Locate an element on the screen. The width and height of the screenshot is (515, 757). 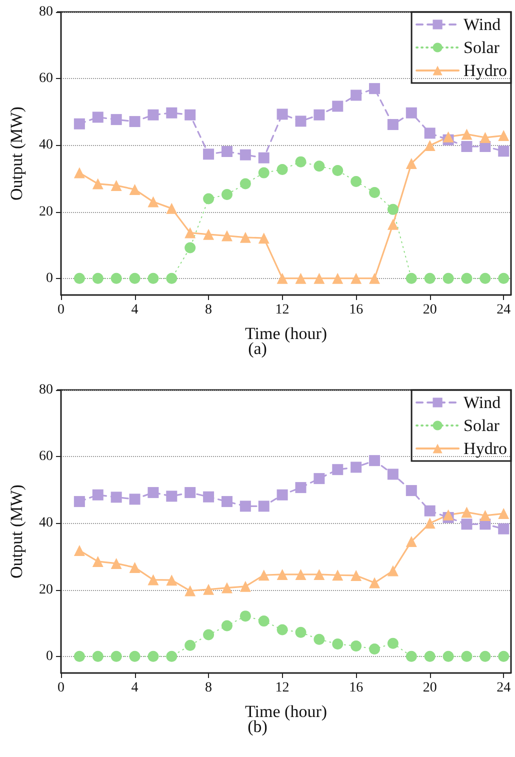
x-tick-label: 12 is located at coordinates (282, 310).